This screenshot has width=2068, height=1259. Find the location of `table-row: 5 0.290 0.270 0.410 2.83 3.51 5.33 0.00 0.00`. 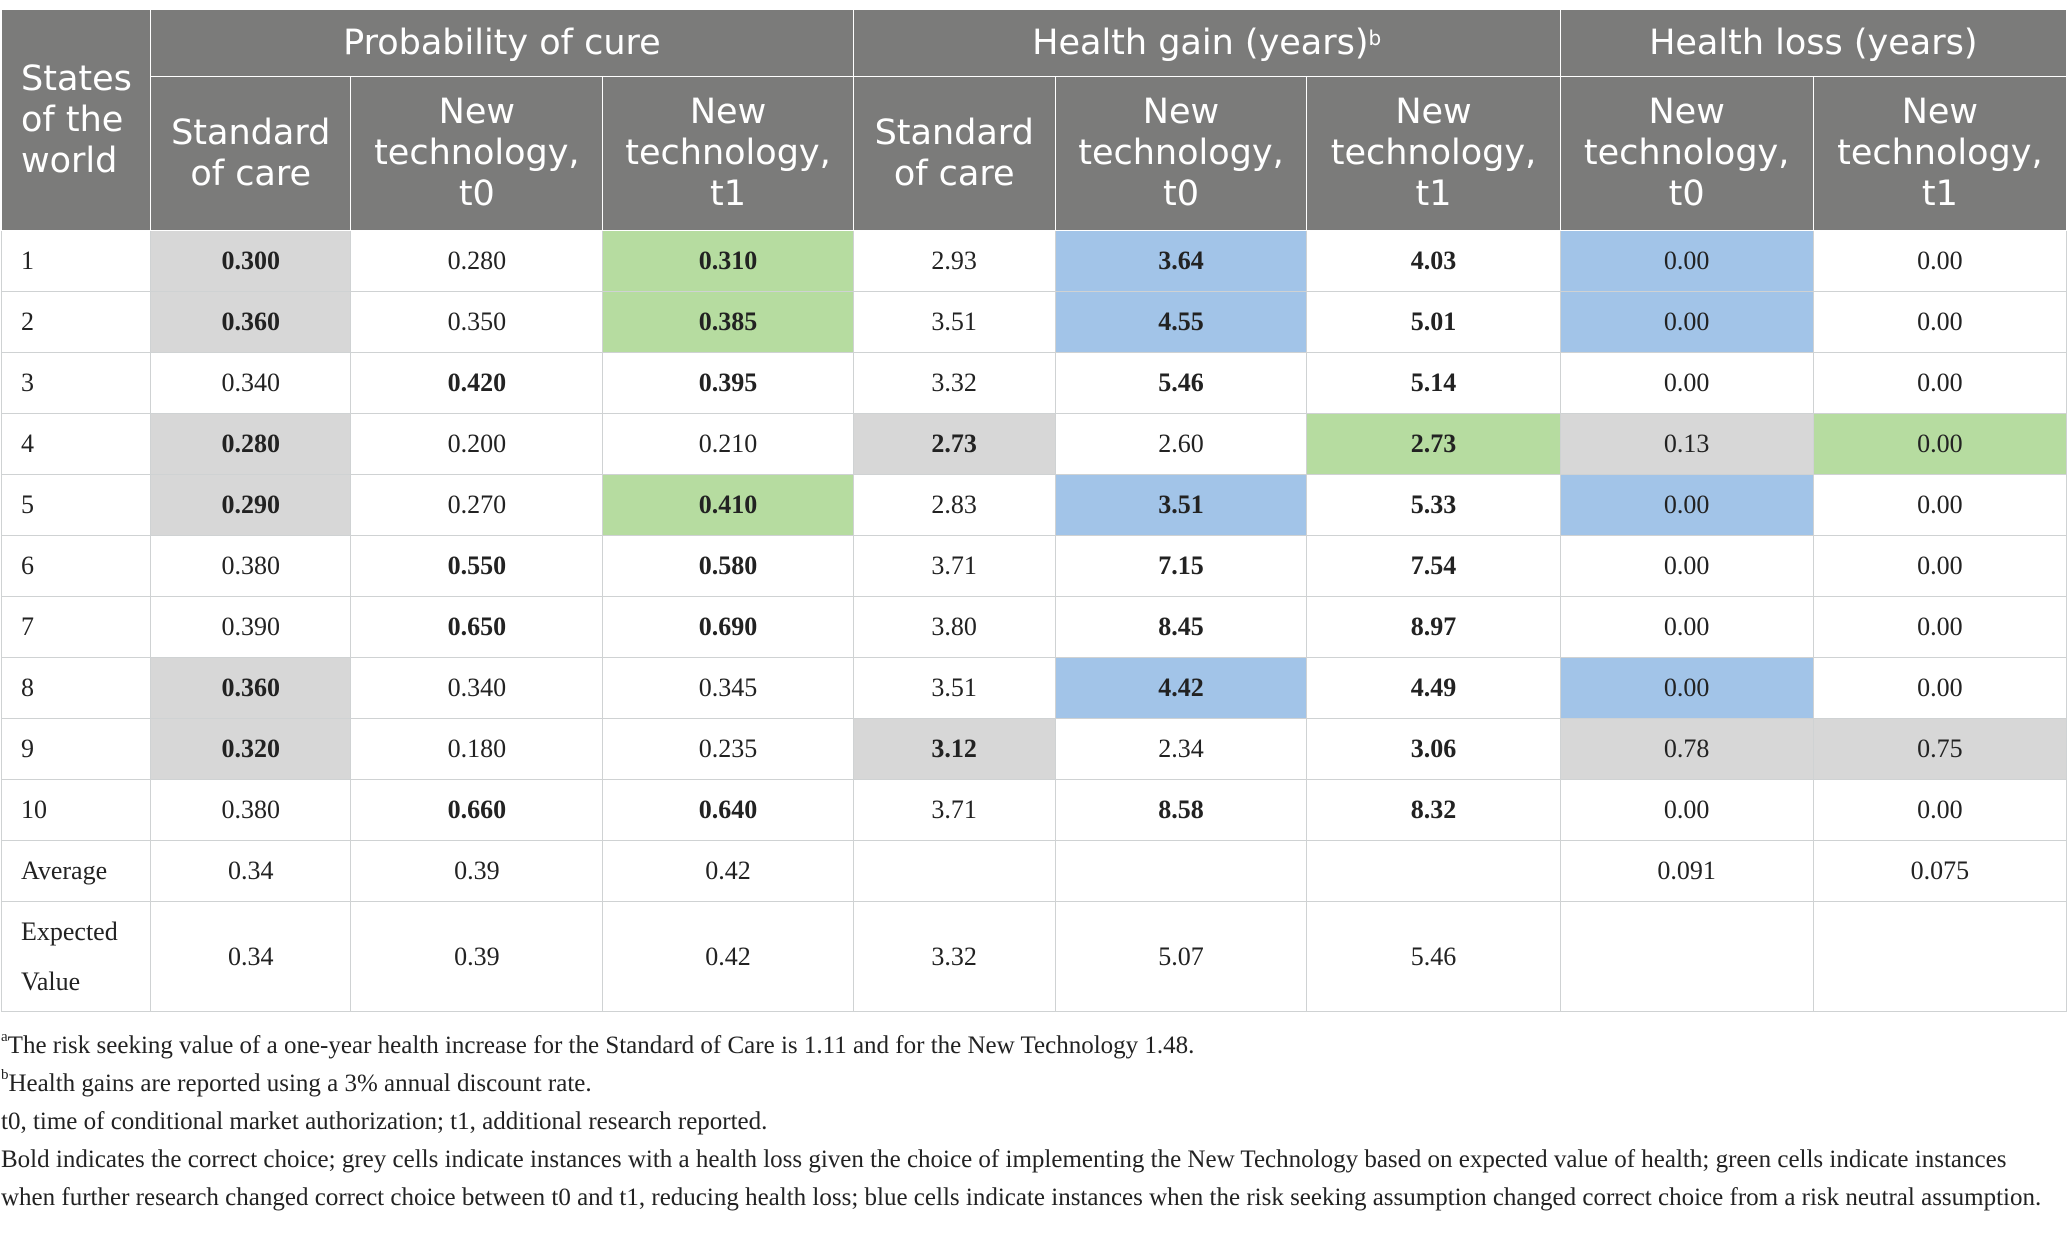

table-row: 5 0.290 0.270 0.410 2.83 3.51 5.33 0.00 0.00 is located at coordinates (1034, 505).